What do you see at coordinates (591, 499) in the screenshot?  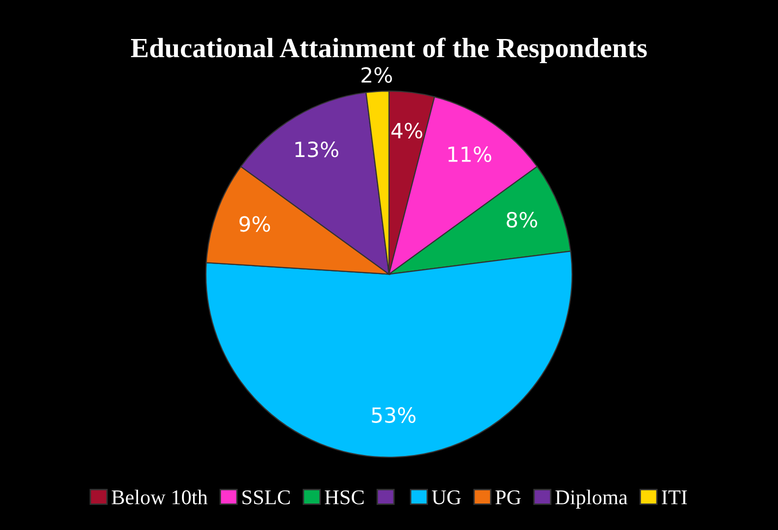 I see `legend-label: Diploma` at bounding box center [591, 499].